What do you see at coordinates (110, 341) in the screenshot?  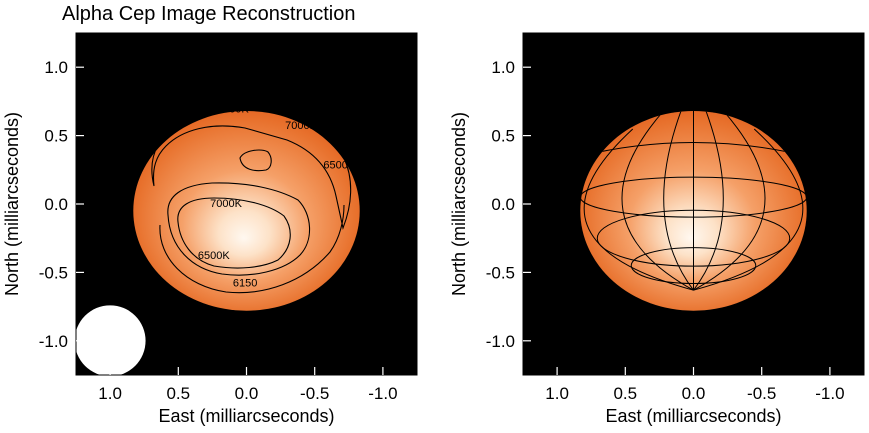 I see `beam-disk` at bounding box center [110, 341].